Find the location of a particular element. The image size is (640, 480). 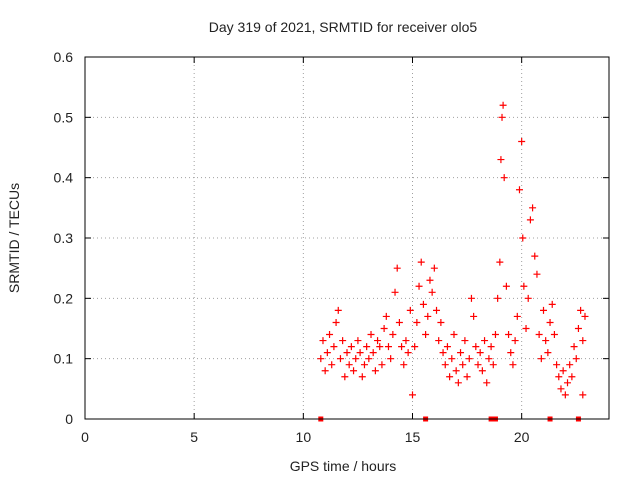

x-axis-label: GPS time / hours is located at coordinates (343, 466).